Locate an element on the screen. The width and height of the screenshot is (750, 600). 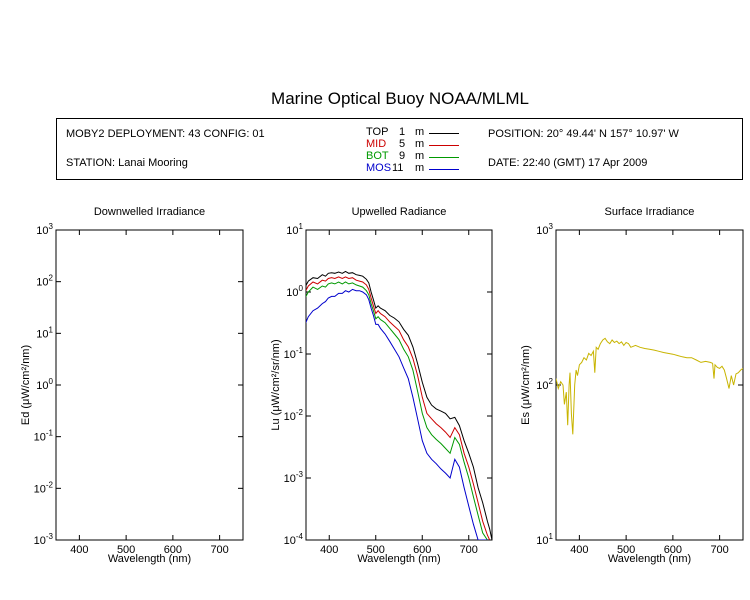
station-text: STATION: Lanai Mooring is located at coordinates (127, 163).